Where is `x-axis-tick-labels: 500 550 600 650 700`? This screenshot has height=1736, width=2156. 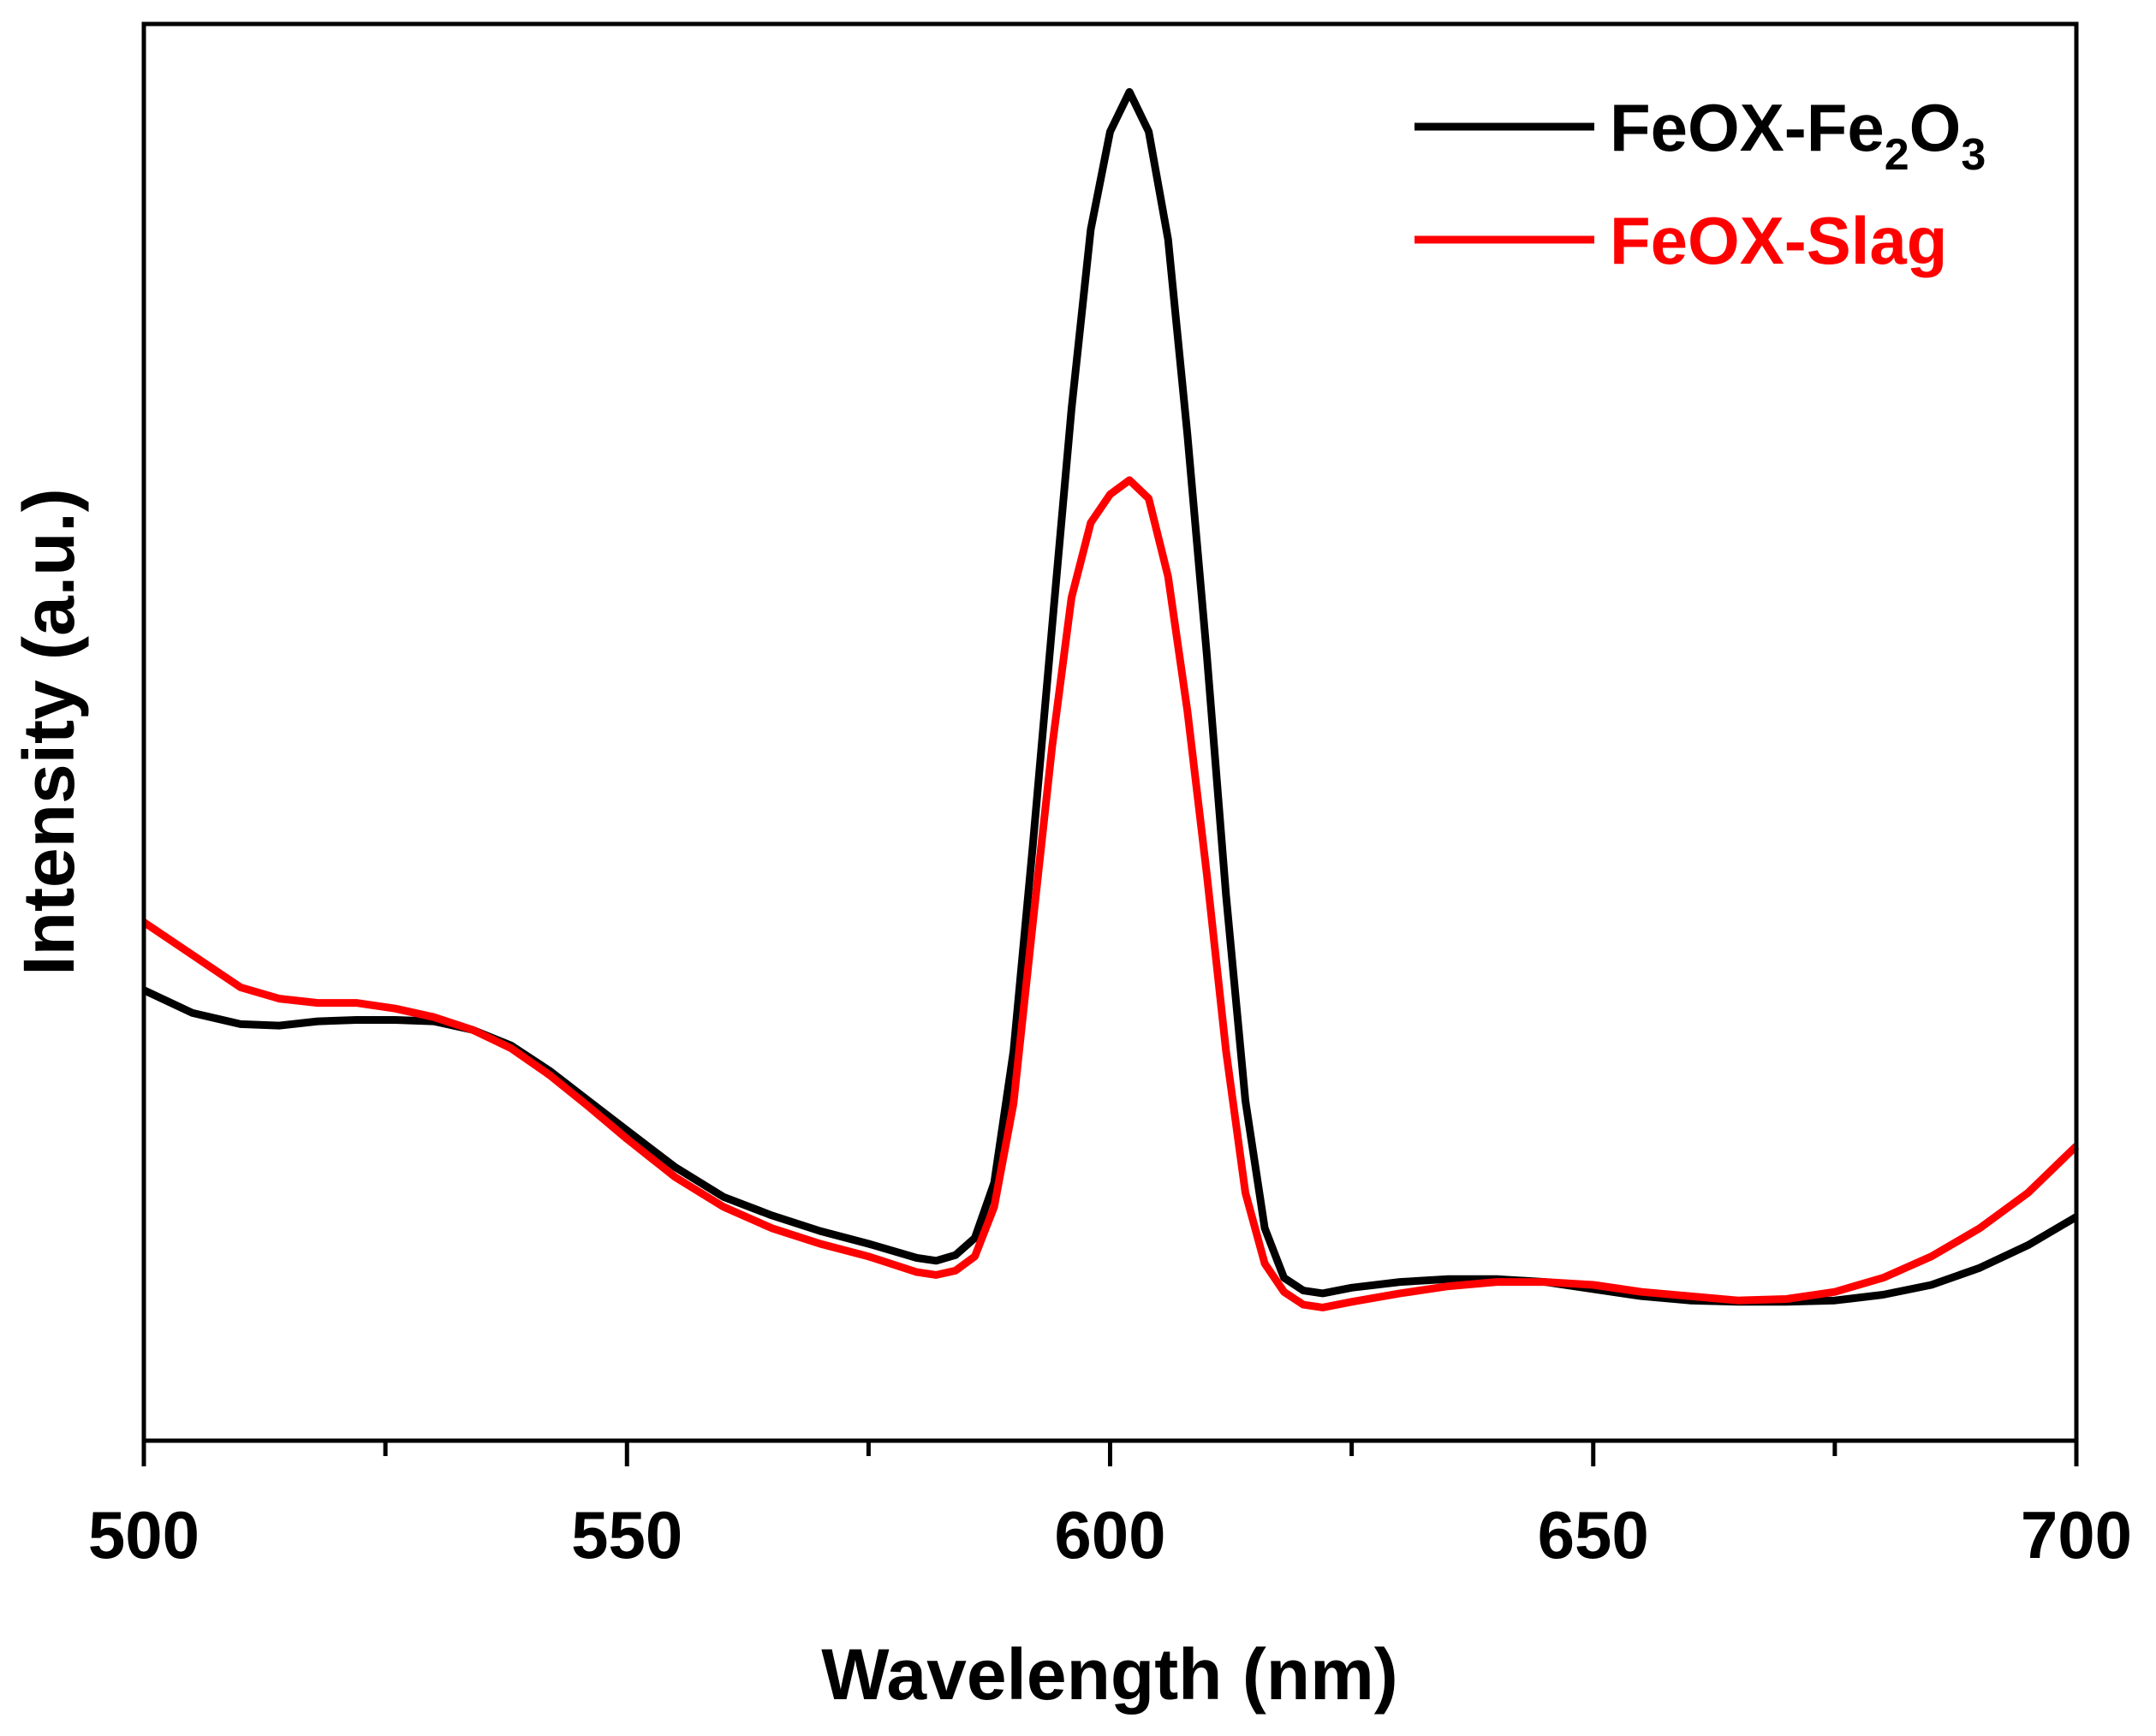 x-axis-tick-labels: 500 550 600 650 700 is located at coordinates (1110, 1535).